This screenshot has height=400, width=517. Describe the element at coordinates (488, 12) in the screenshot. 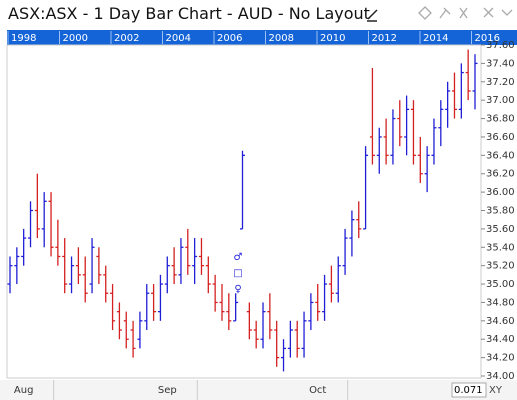

I see `close-icon` at that location.